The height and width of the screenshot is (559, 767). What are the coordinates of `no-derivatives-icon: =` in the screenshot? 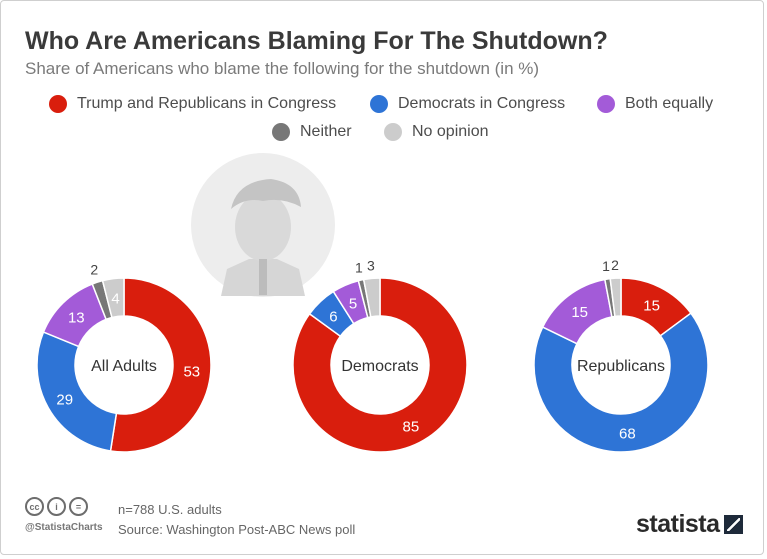 It's located at (78, 506).